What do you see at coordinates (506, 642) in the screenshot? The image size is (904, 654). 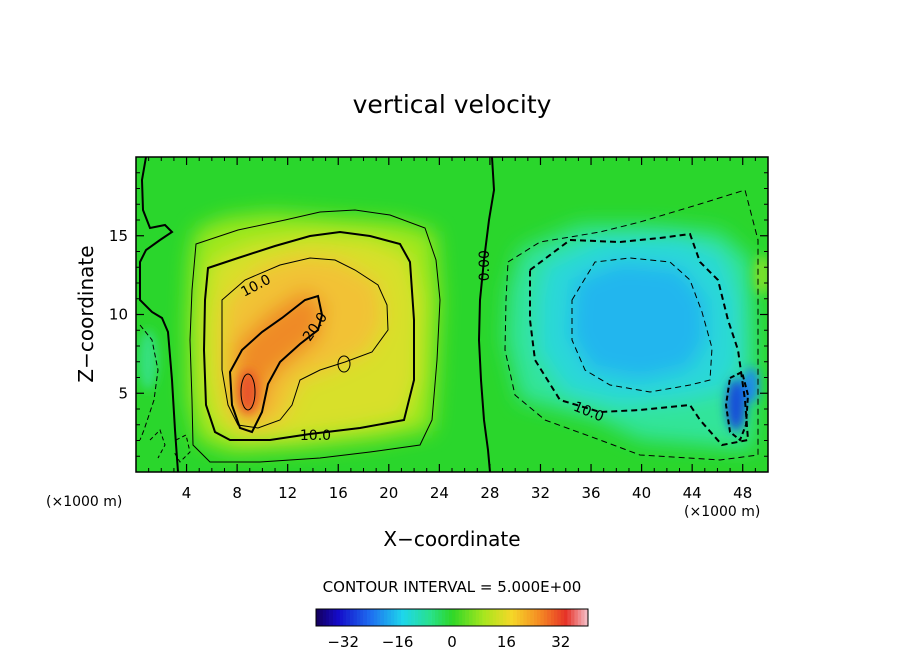 I see `colorbar-tick-label-3: 16` at bounding box center [506, 642].